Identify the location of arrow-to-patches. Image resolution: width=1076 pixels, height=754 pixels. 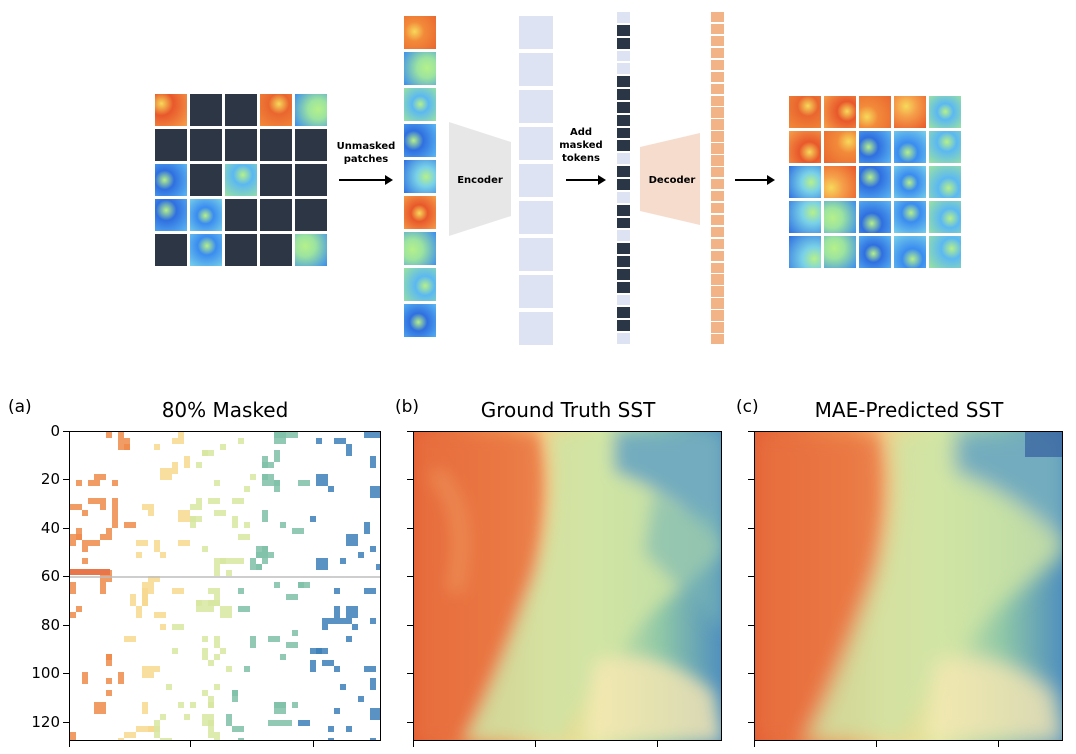
(366, 180).